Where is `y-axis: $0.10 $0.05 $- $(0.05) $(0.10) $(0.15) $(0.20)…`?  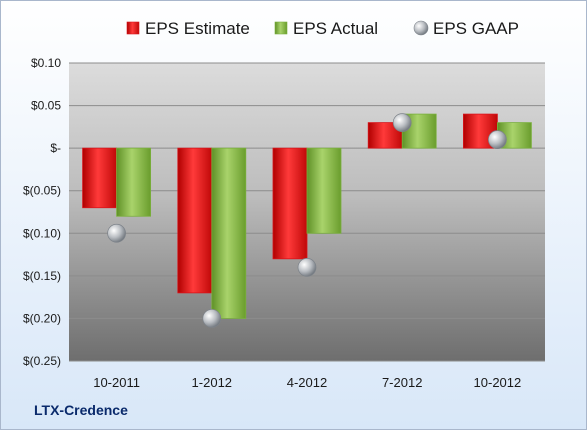 y-axis: $0.10 $0.05 $- $(0.05) $(0.10) $(0.15) $(0.20)… is located at coordinates (42, 212).